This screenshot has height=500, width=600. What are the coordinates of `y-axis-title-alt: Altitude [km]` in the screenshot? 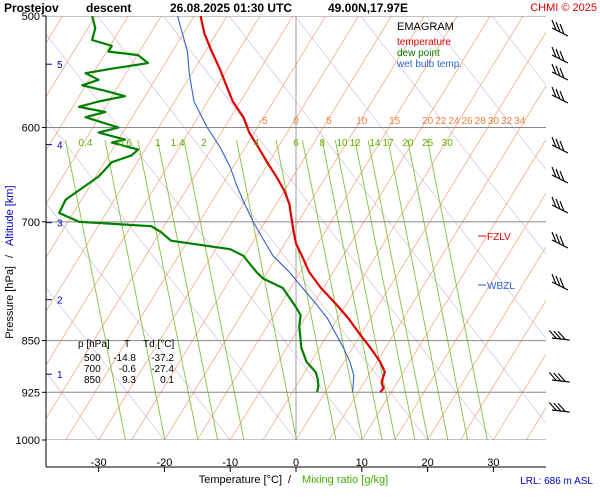 It's located at (10, 215).